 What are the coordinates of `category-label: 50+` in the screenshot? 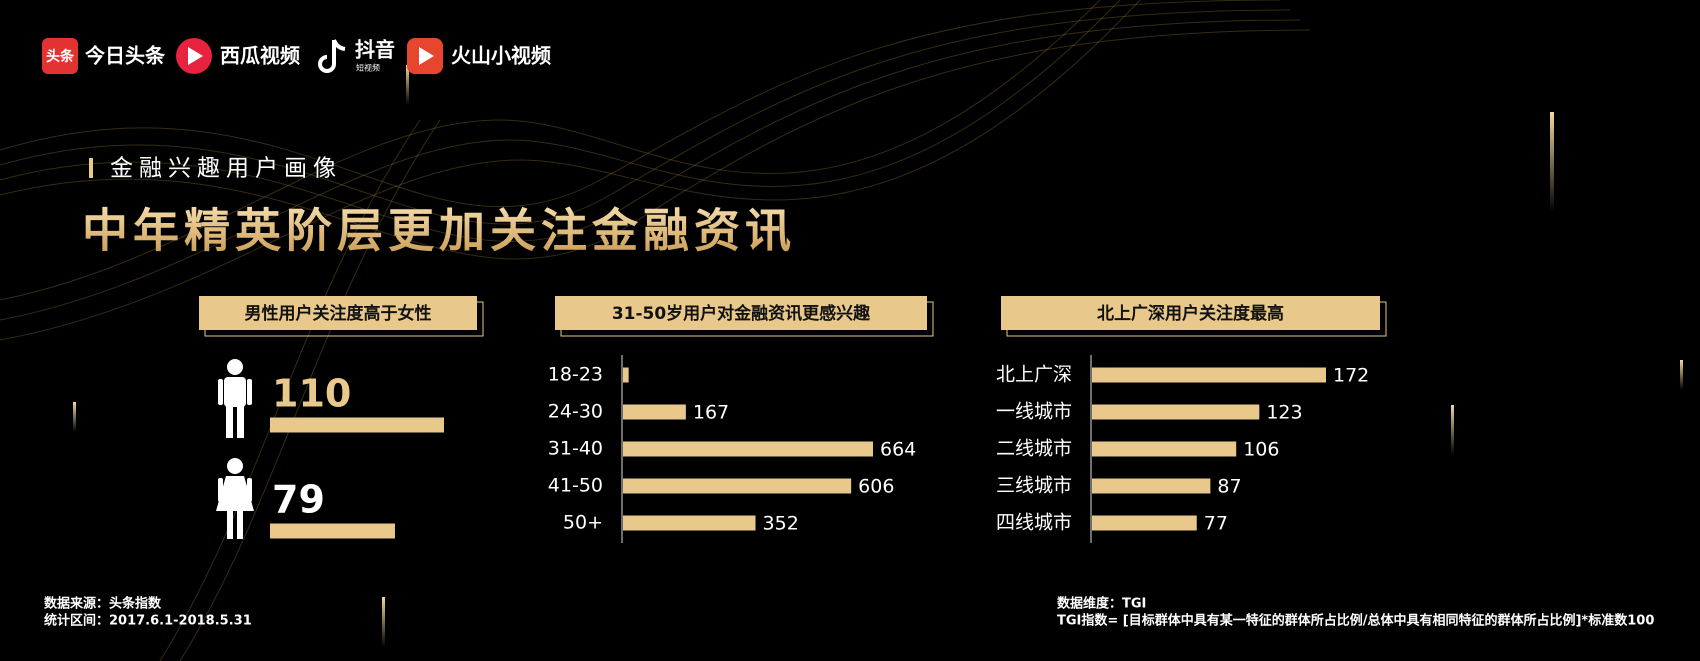 It's located at (583, 523).